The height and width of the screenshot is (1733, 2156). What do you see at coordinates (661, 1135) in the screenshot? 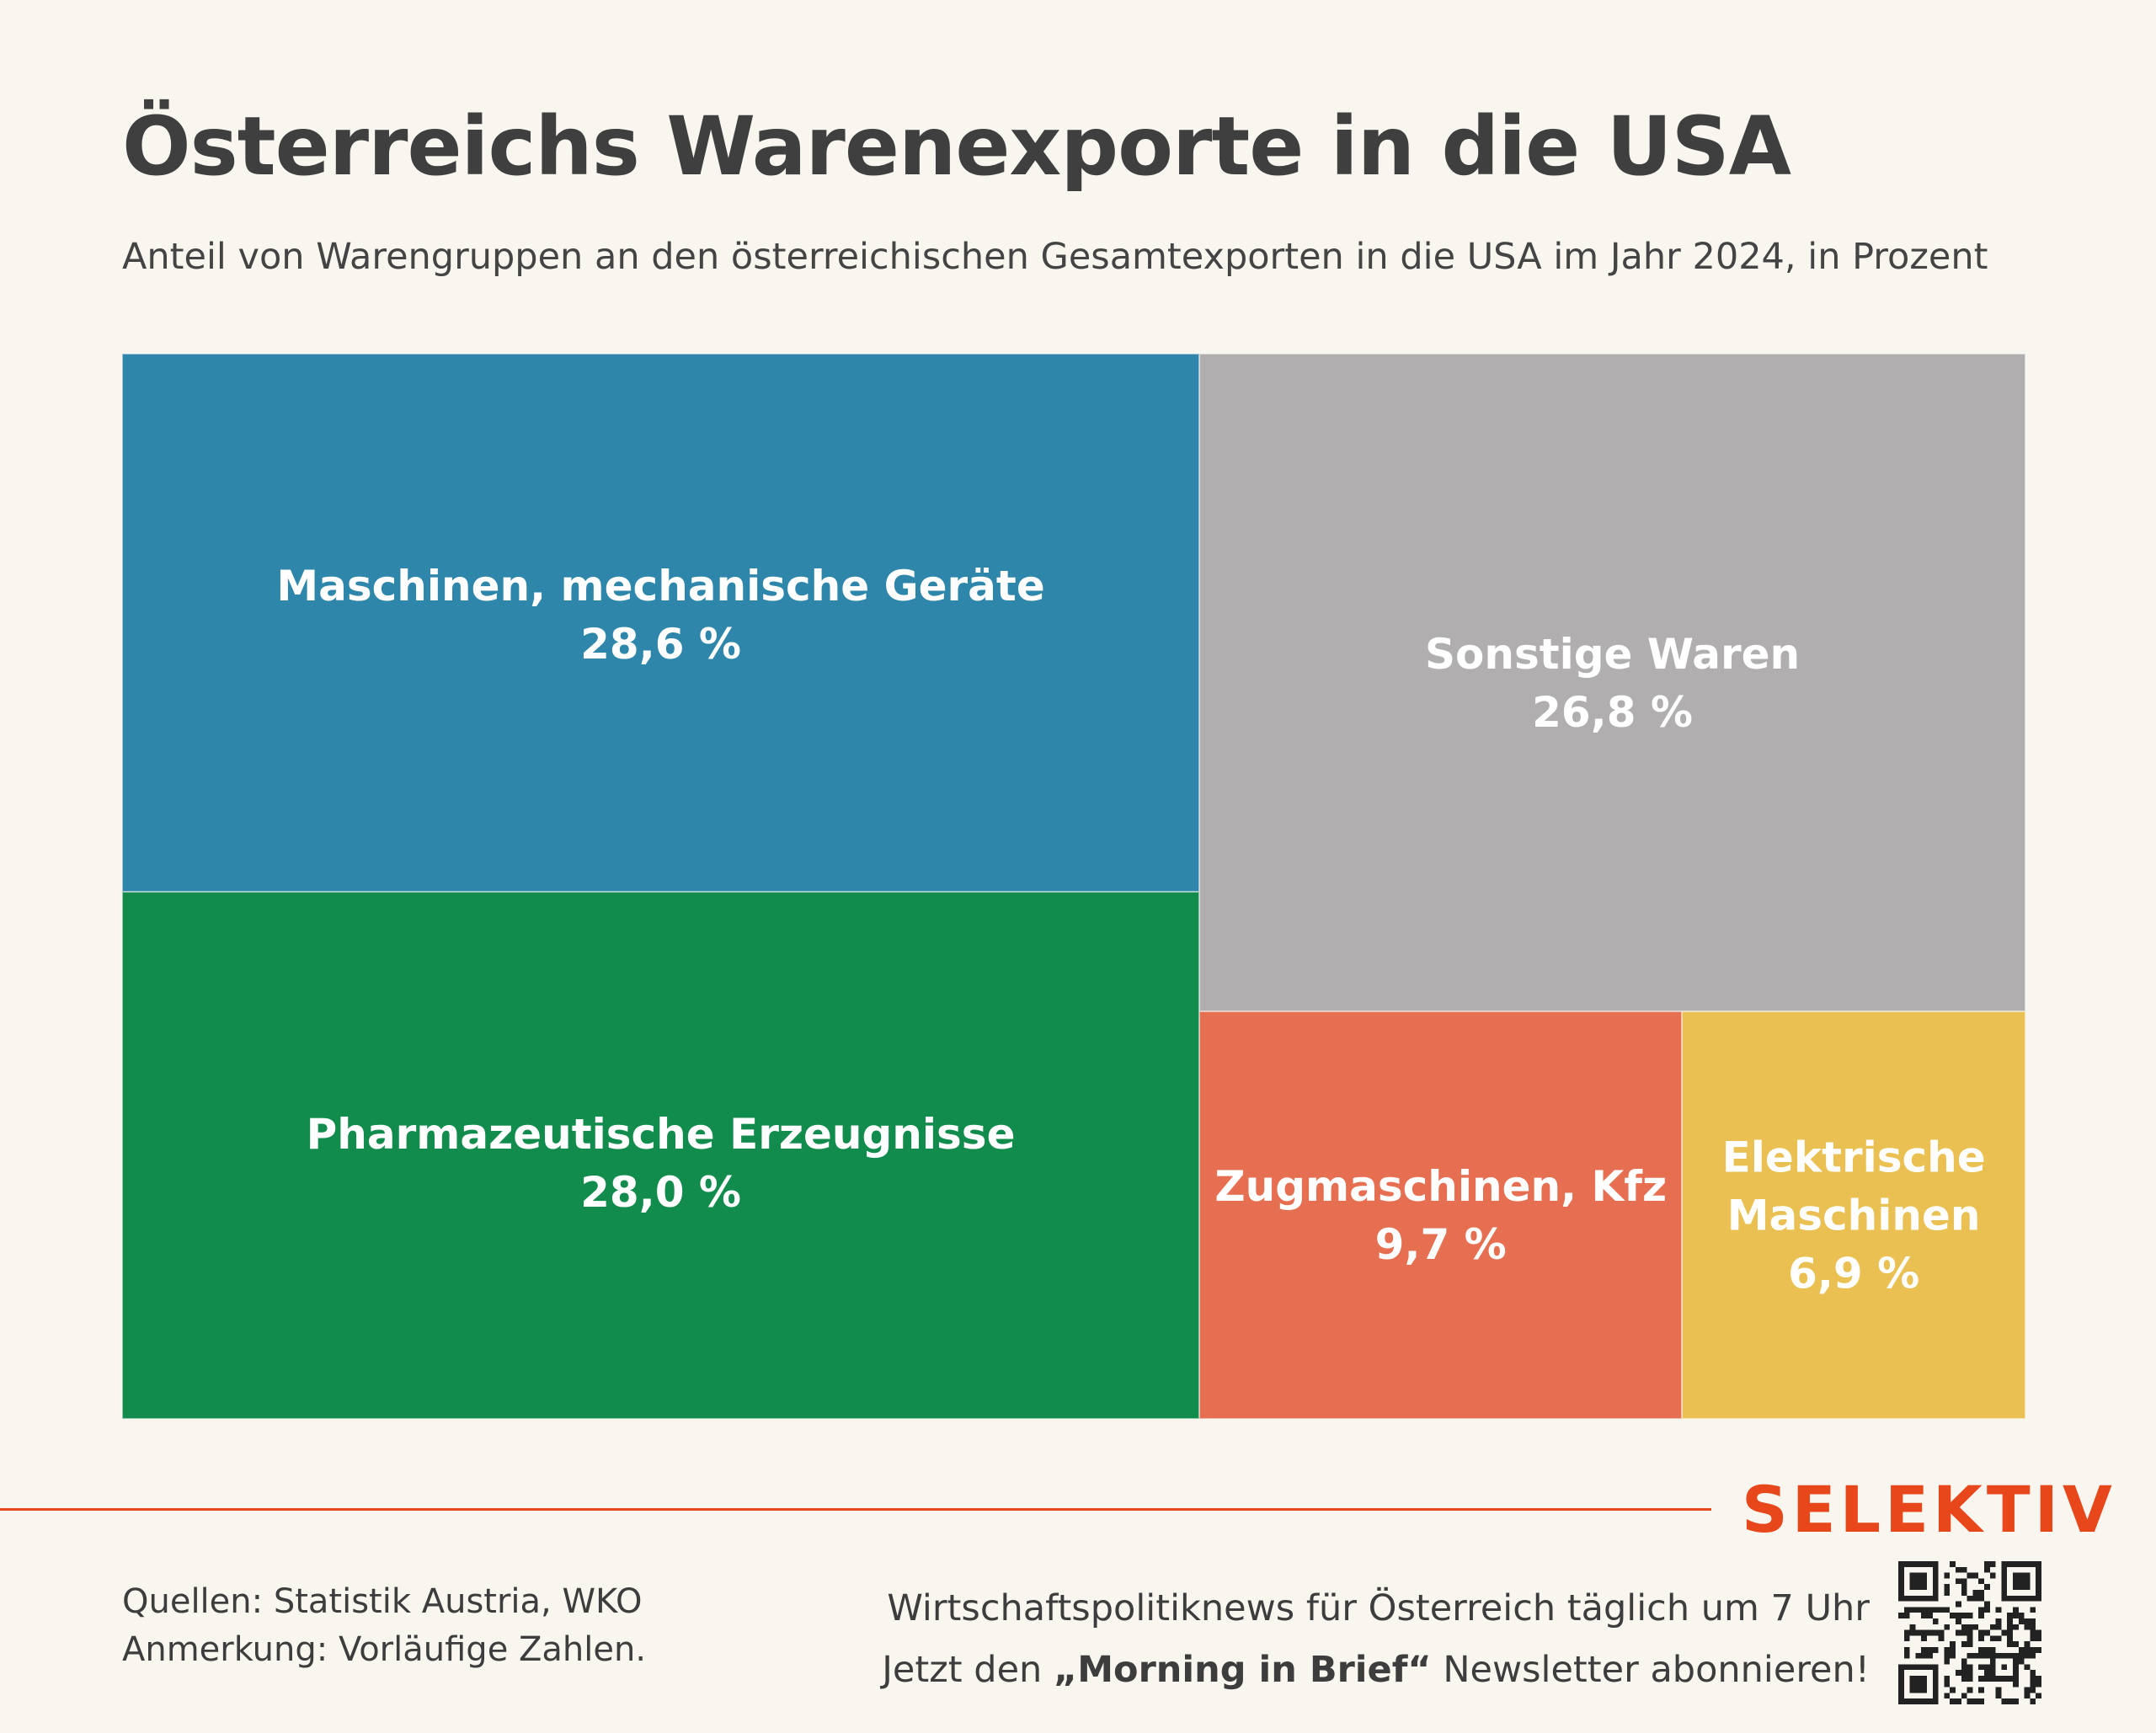
I see `category-name: Pharmazeutische Erzeugnisse` at bounding box center [661, 1135].